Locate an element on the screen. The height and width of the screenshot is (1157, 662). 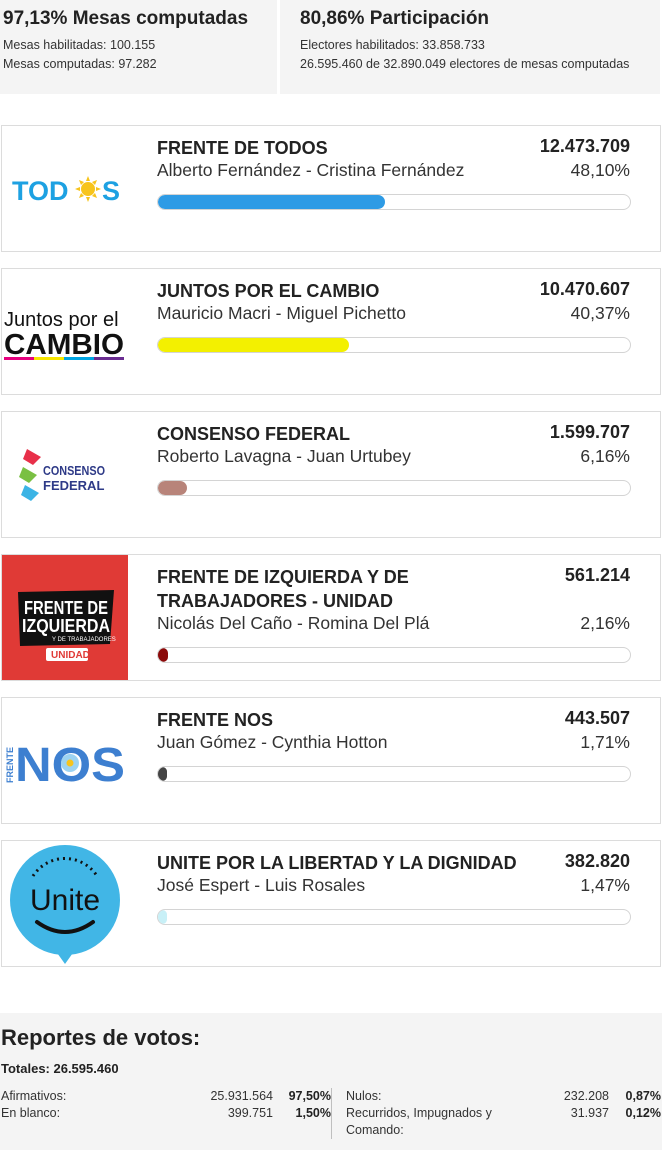
party-name: FRENTE DE TODOS is located at coordinates (242, 148).